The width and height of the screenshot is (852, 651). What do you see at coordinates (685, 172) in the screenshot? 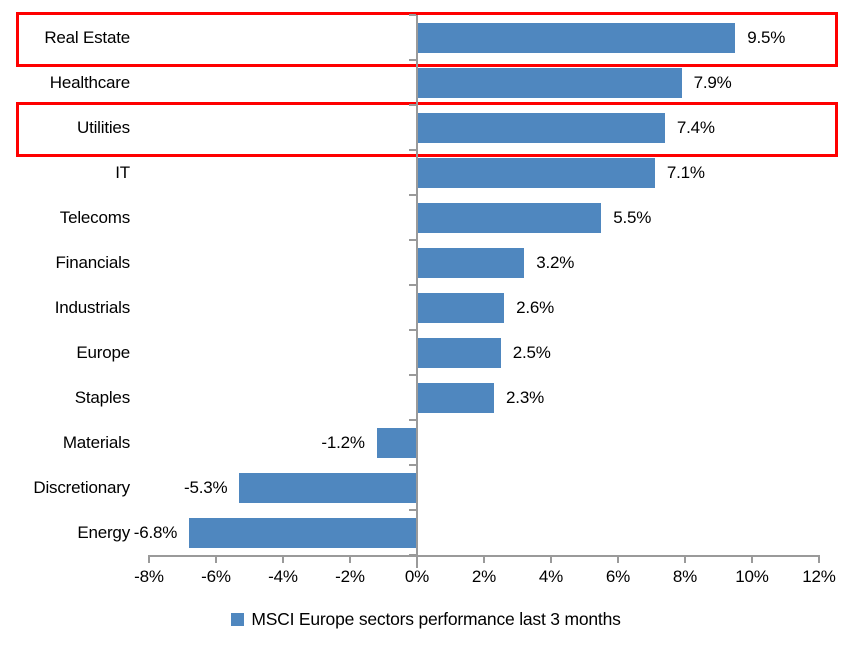
I see `value-label: 7.1%` at bounding box center [685, 172].